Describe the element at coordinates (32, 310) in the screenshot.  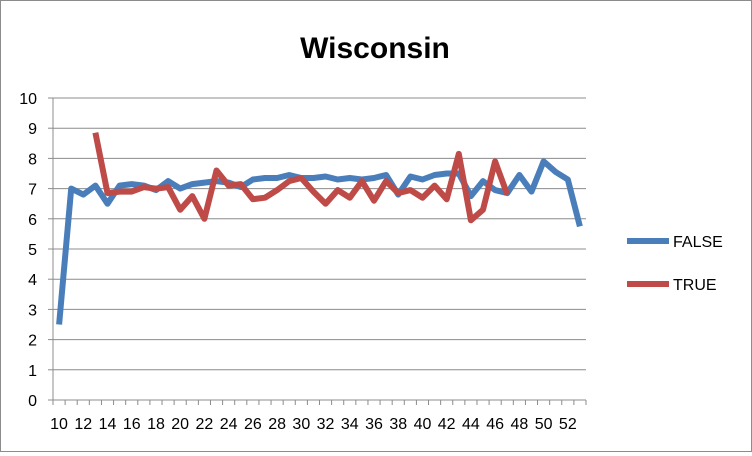
I see `y-tick-label: 3` at that location.